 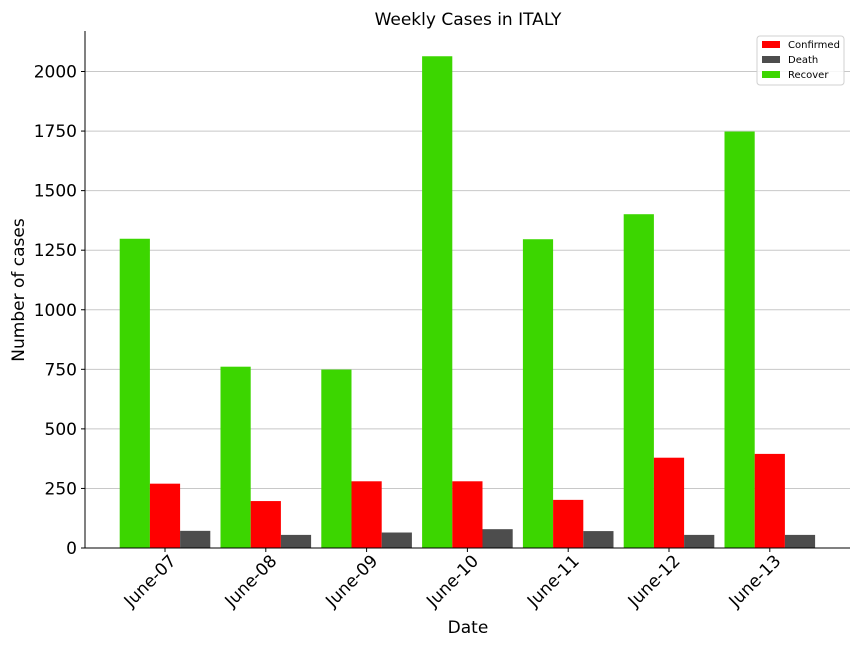 I want to click on legend-label-confirmed: Confirmed, so click(x=814, y=45).